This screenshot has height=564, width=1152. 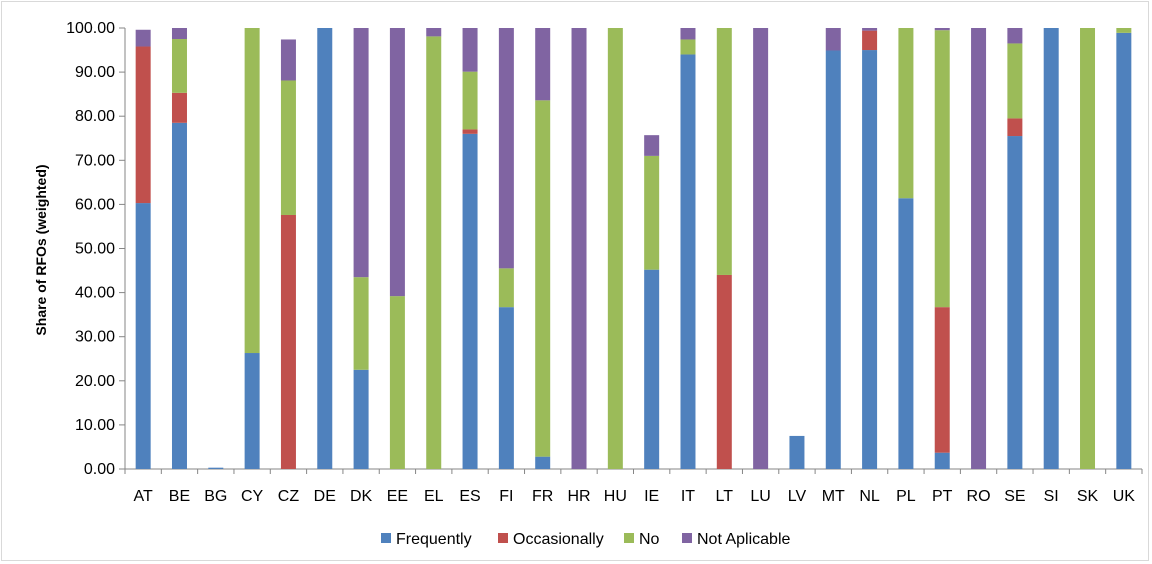 What do you see at coordinates (179, 295) in the screenshot?
I see `bar-segment-be-frequently` at bounding box center [179, 295].